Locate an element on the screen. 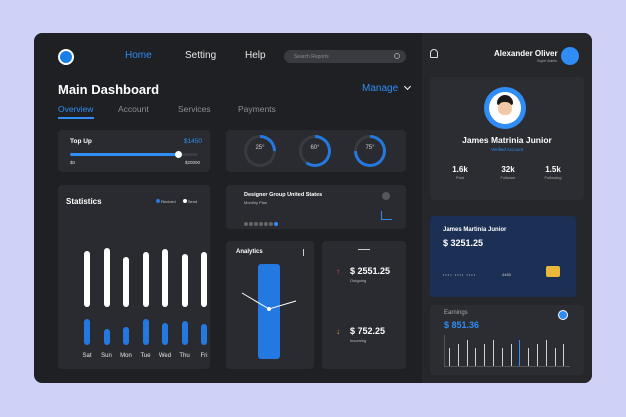  card-amount: $ 3251.25 is located at coordinates (463, 243).